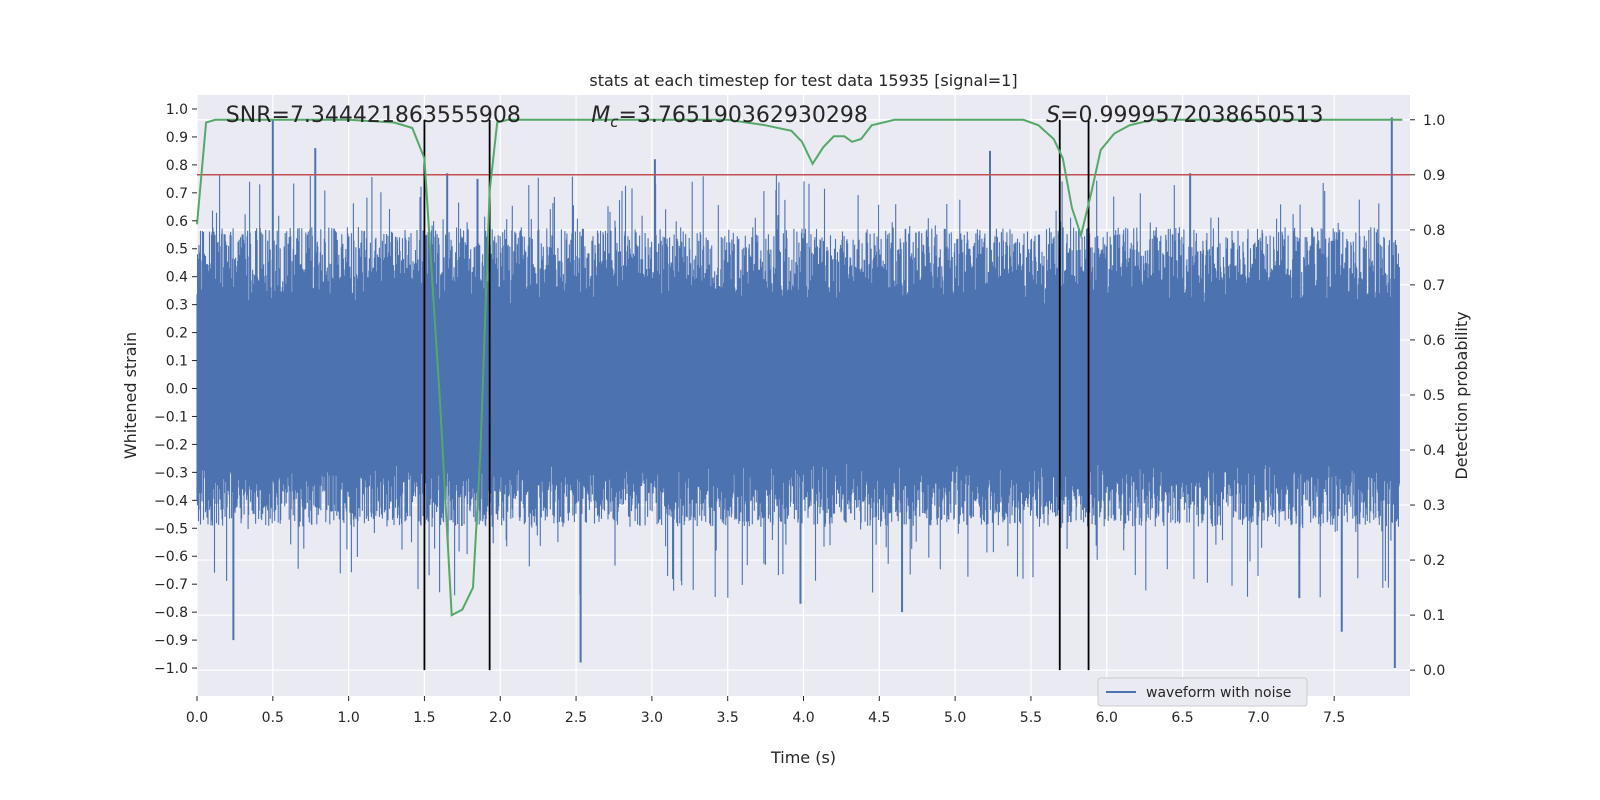 This screenshot has width=1600, height=800. Describe the element at coordinates (171, 473) in the screenshot. I see `y-tick-label-13: −0.3` at that location.